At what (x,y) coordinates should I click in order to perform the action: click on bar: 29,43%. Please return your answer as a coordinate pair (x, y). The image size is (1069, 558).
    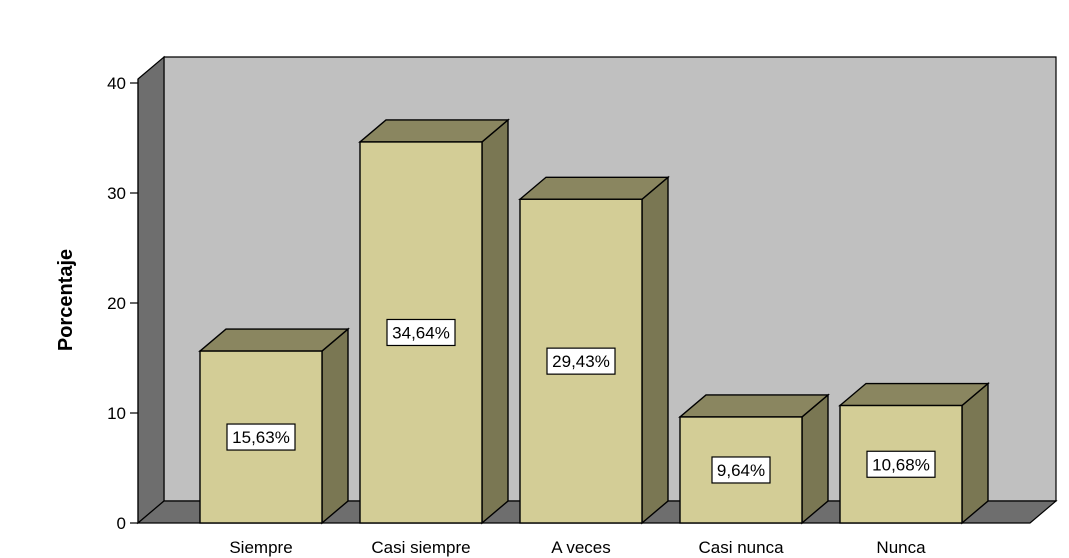
    Looking at the image, I should click on (594, 350).